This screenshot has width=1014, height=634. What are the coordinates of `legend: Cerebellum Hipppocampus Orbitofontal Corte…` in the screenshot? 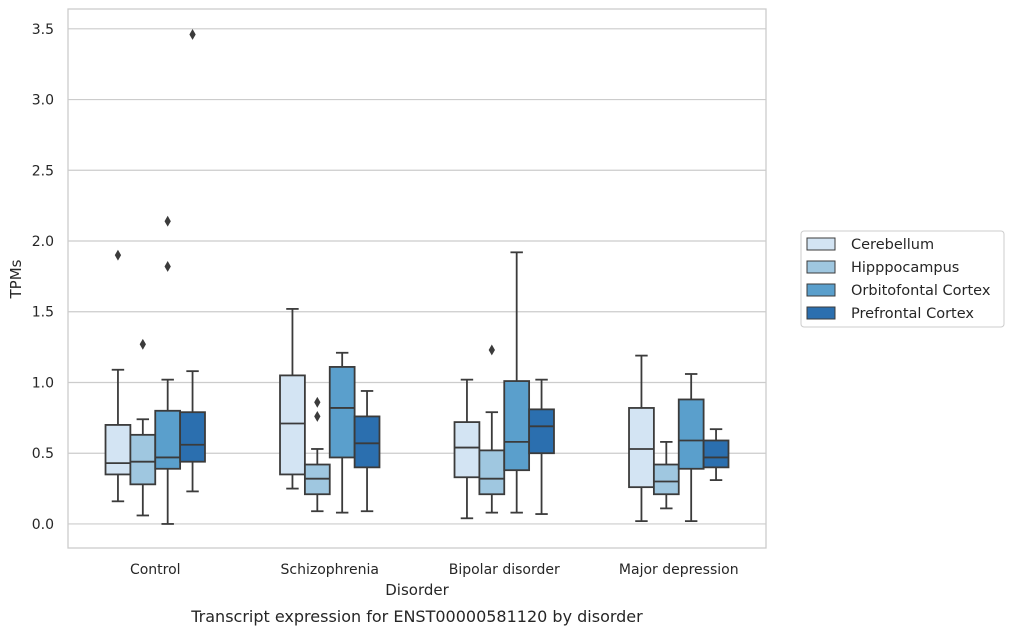 It's located at (902, 279).